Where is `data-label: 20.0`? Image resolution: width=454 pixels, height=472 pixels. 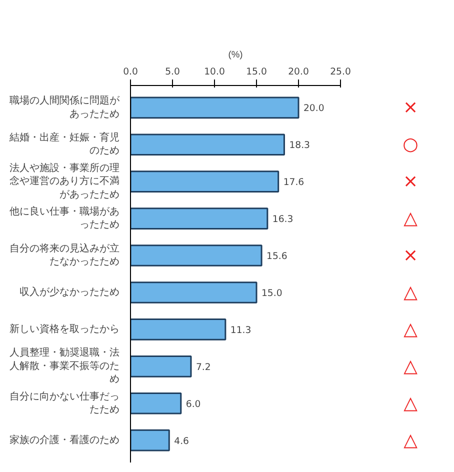 data-label: 20.0 is located at coordinates (314, 108).